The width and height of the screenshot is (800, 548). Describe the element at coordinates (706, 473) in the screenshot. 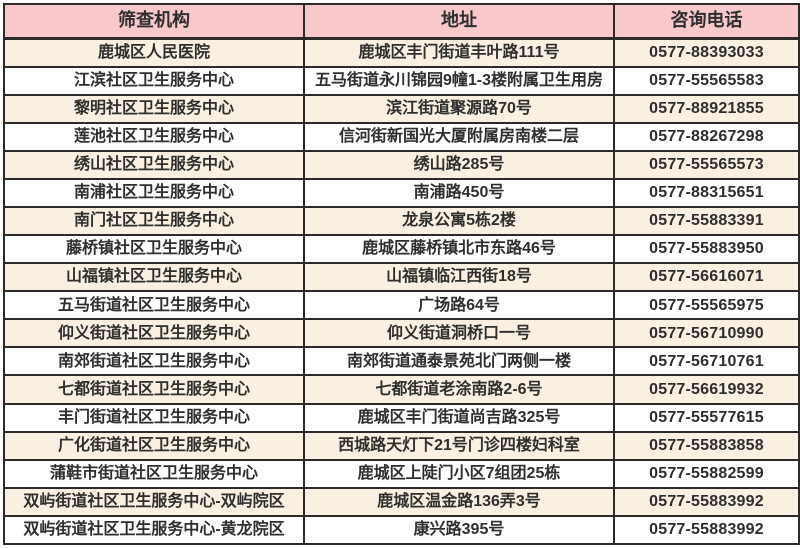

I see `phone-cell: 0577-55882599` at that location.